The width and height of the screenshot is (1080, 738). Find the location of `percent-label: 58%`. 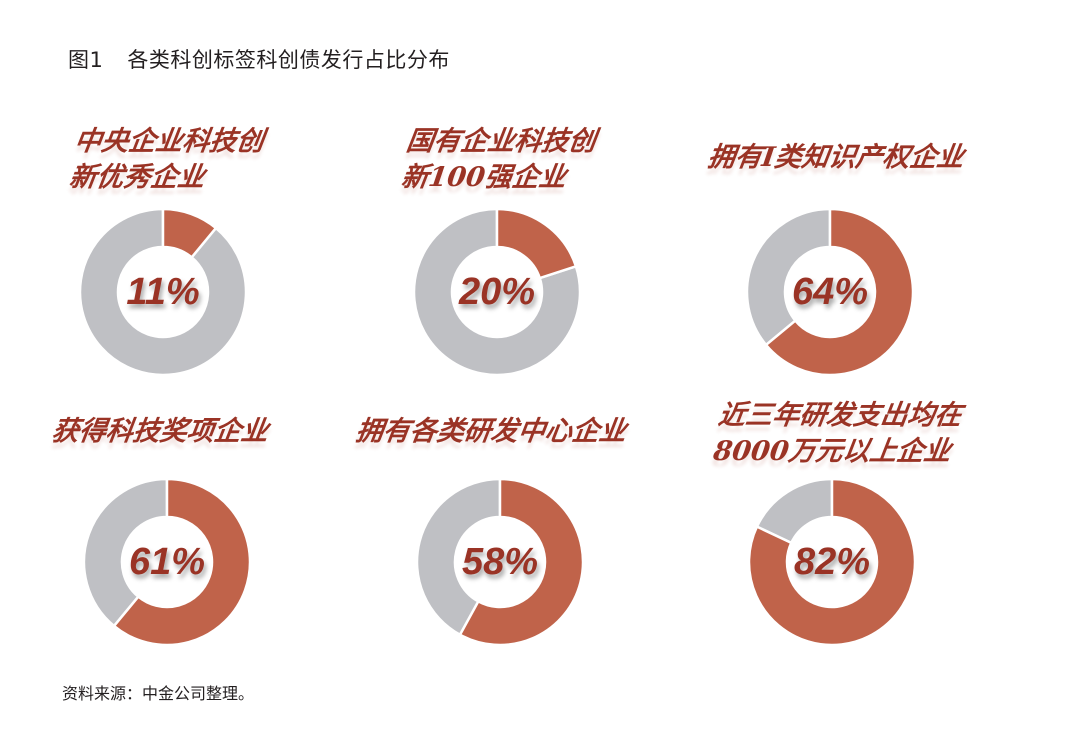

percent-label: 58% is located at coordinates (500, 561).